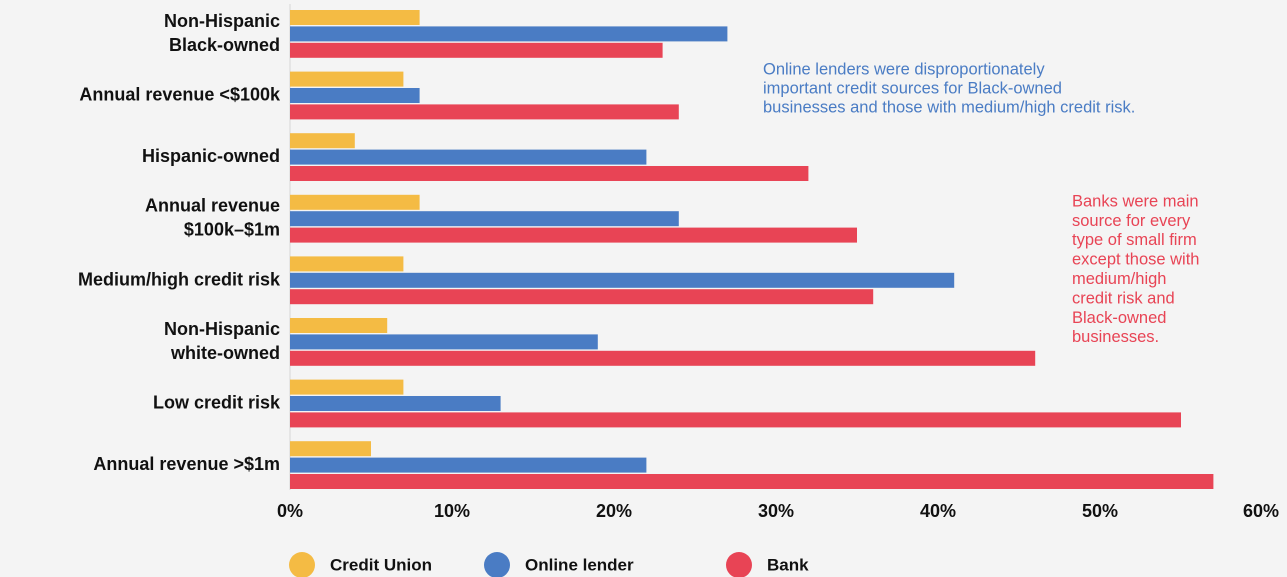  Describe the element at coordinates (1136, 260) in the screenshot. I see `annotation: except those with` at that location.